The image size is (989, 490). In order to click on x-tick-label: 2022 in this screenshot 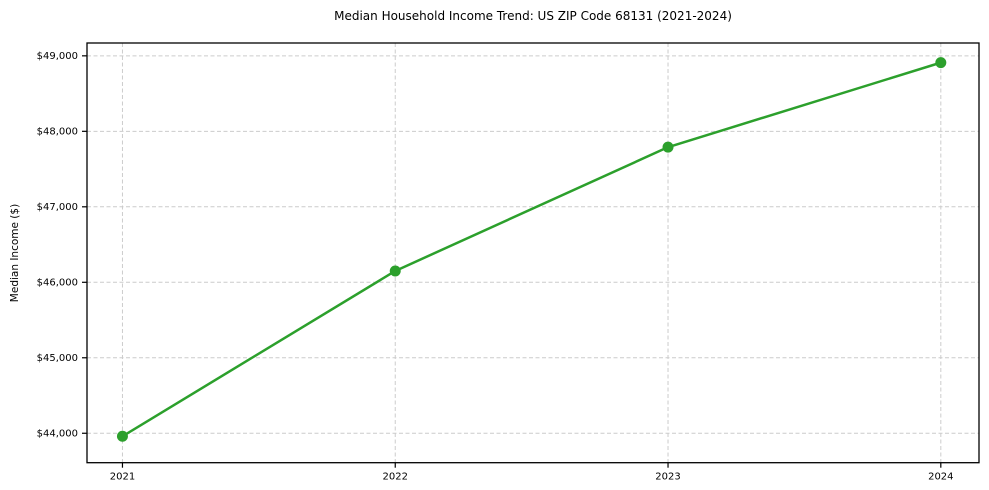, I will do `click(395, 477)`.